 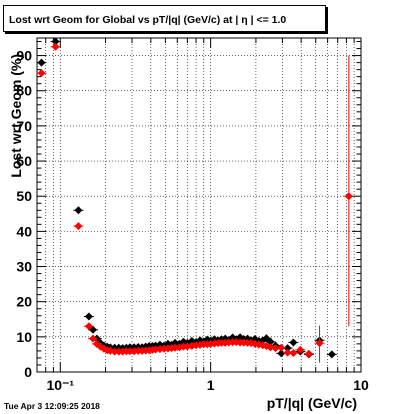 I want to click on y-tick-label: 30, so click(x=24, y=267).